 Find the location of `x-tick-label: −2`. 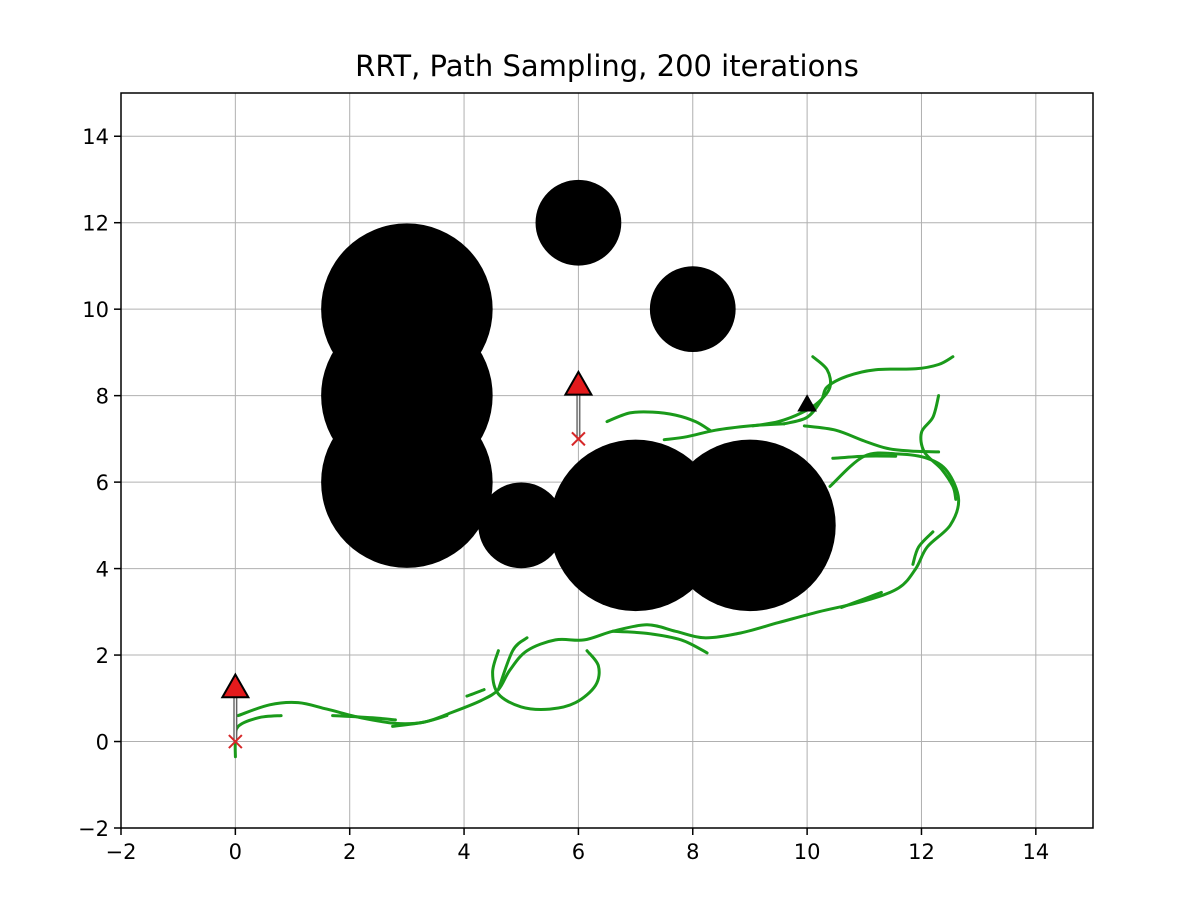

x-tick-label: −2 is located at coordinates (121, 852).